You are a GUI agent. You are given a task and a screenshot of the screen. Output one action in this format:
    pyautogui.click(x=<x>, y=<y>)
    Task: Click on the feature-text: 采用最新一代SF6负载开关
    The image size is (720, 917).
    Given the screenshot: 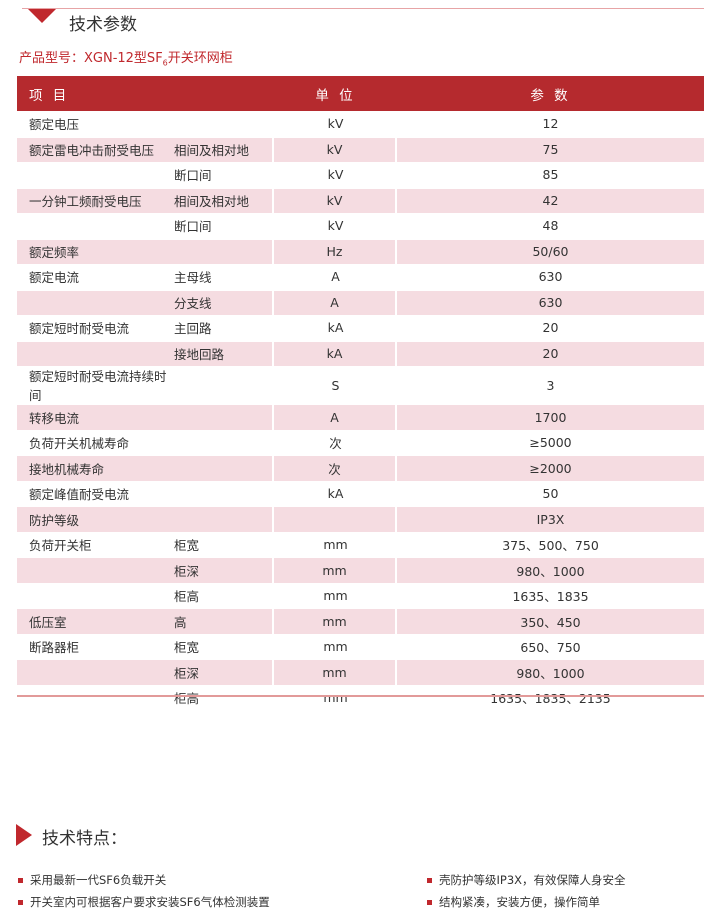 What is the action you would take?
    pyautogui.click(x=98, y=880)
    